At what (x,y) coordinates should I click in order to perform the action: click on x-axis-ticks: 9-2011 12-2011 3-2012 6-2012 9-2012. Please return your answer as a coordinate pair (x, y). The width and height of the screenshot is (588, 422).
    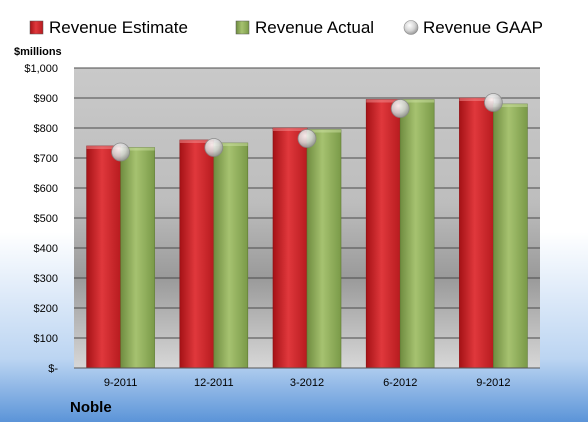
    Looking at the image, I should click on (307, 383).